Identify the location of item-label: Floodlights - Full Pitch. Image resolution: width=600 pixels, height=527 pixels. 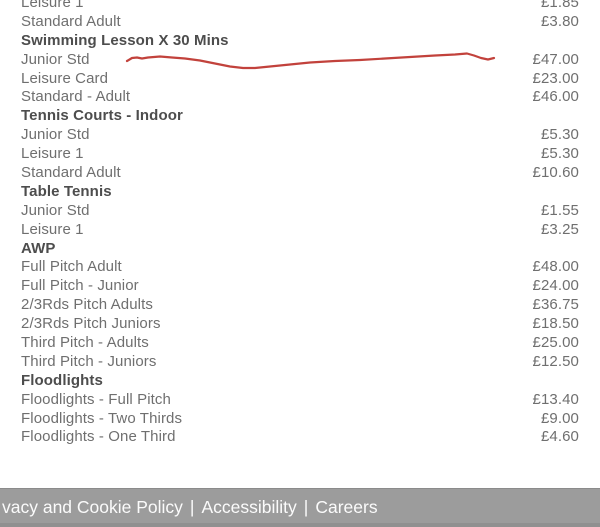
(96, 399).